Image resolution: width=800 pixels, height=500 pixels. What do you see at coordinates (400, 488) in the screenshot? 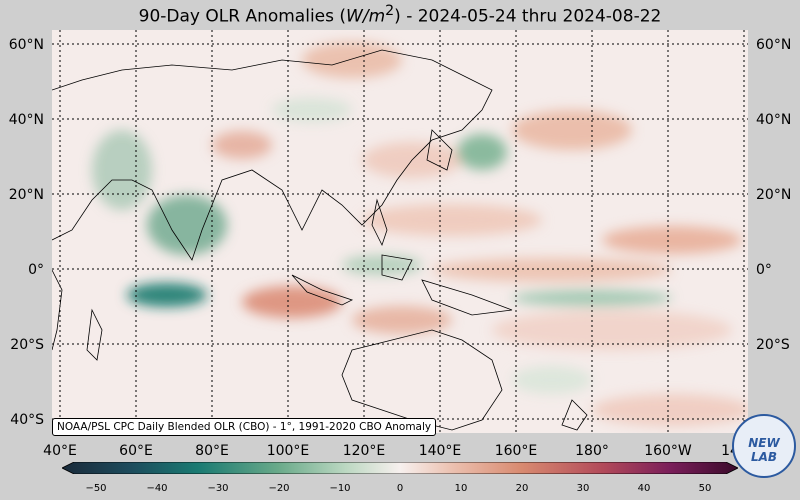
I see `colorbar-tick: 0` at bounding box center [400, 488].